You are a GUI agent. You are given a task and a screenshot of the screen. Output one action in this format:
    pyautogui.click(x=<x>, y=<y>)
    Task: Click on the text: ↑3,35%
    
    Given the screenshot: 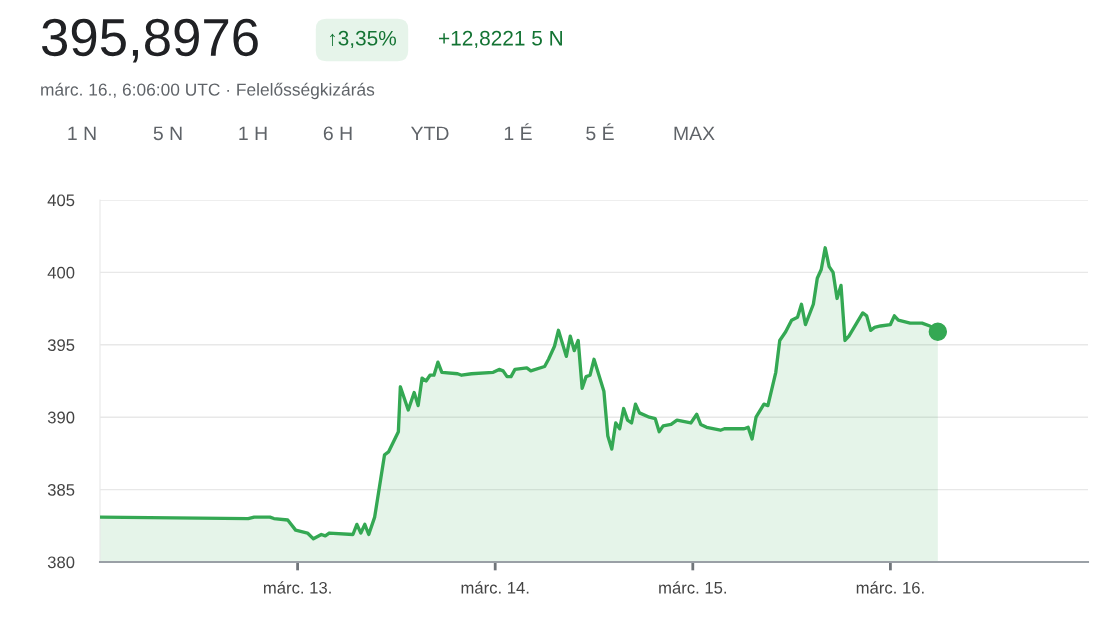 What is the action you would take?
    pyautogui.click(x=363, y=39)
    